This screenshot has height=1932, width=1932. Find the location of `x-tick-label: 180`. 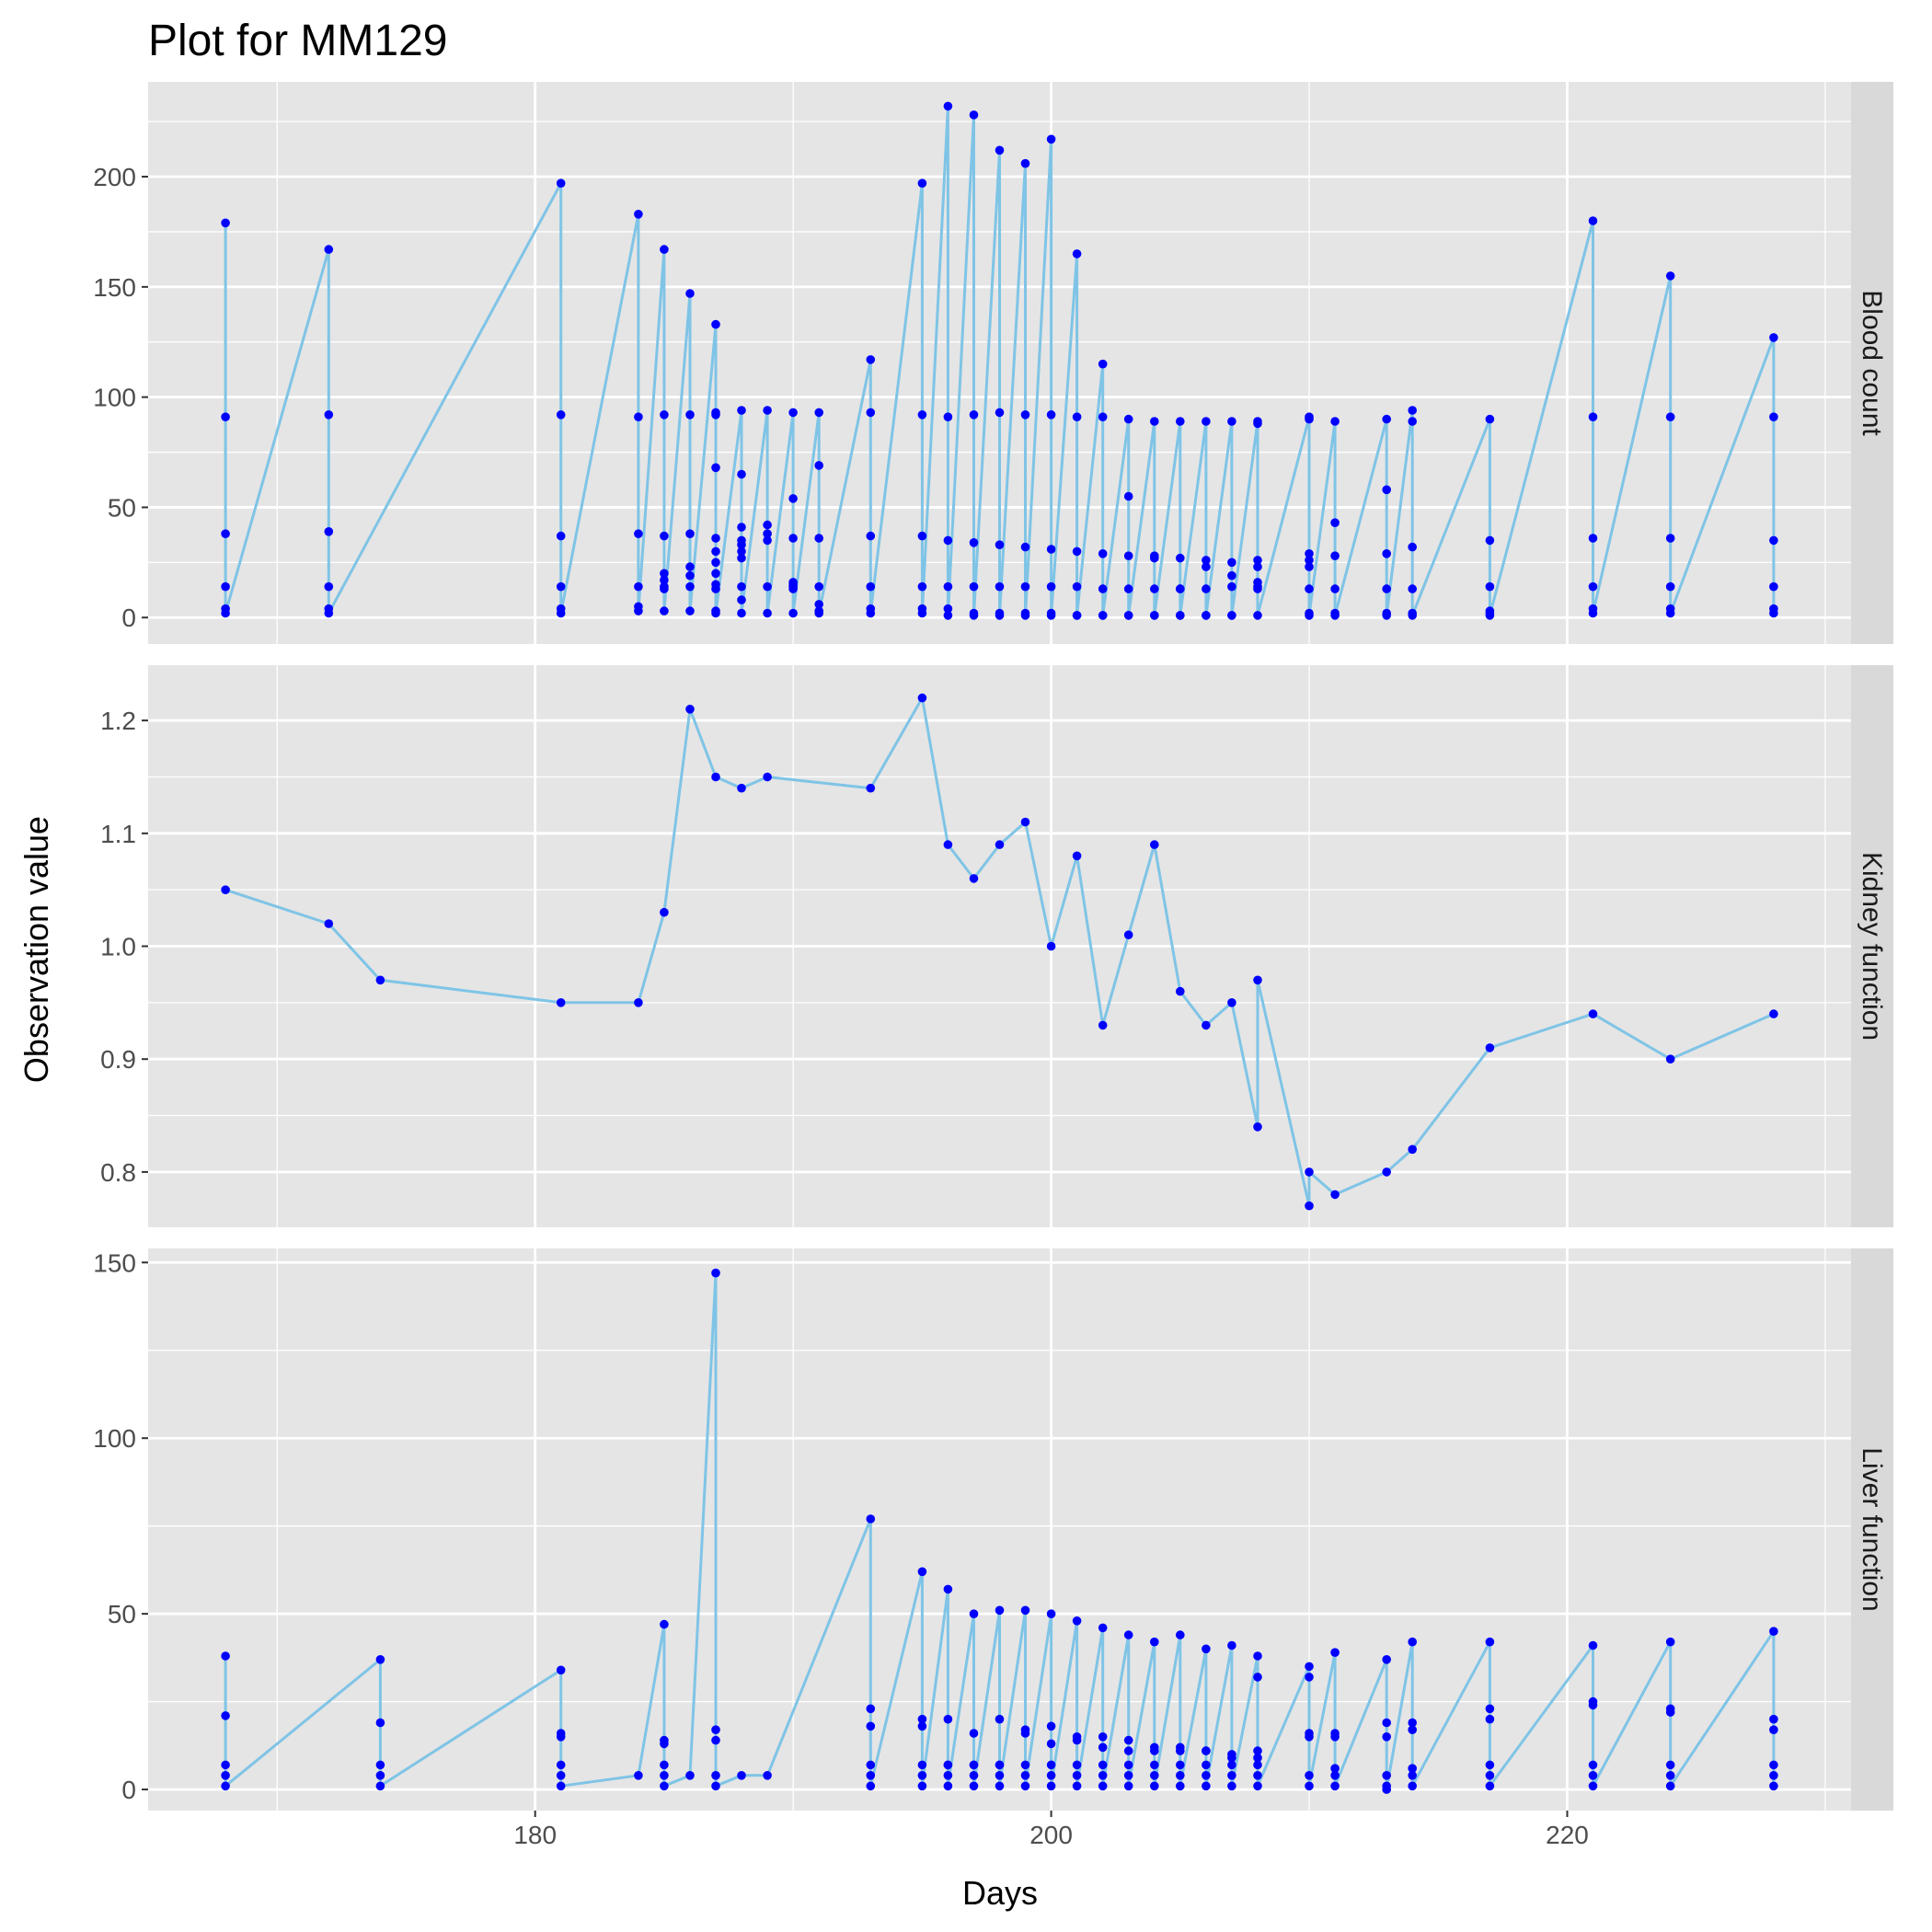

x-tick-label: 180 is located at coordinates (535, 1835).